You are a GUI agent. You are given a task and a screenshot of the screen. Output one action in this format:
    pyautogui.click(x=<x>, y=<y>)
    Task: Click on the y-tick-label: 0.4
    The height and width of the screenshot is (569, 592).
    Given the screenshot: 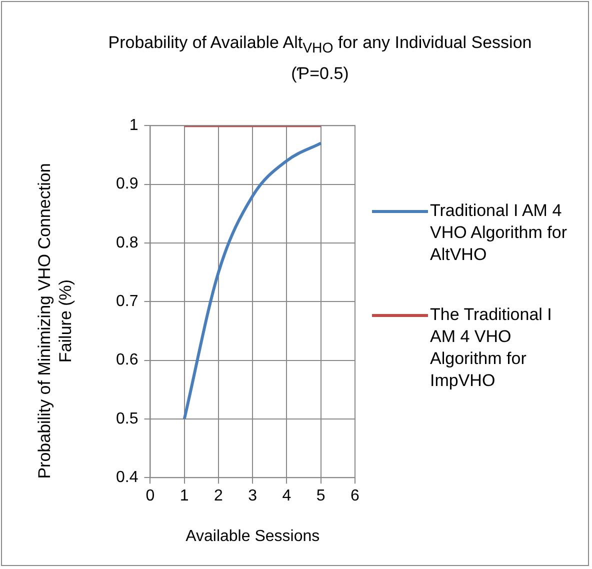 What is the action you would take?
    pyautogui.click(x=127, y=477)
    